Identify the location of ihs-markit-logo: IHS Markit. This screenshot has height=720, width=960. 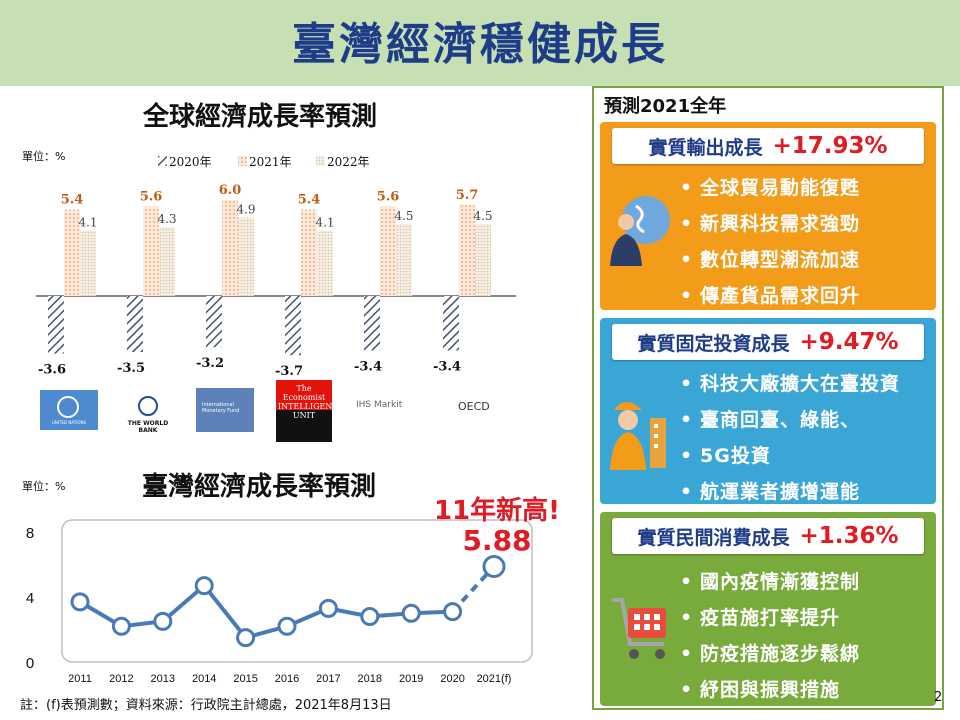
(379, 405).